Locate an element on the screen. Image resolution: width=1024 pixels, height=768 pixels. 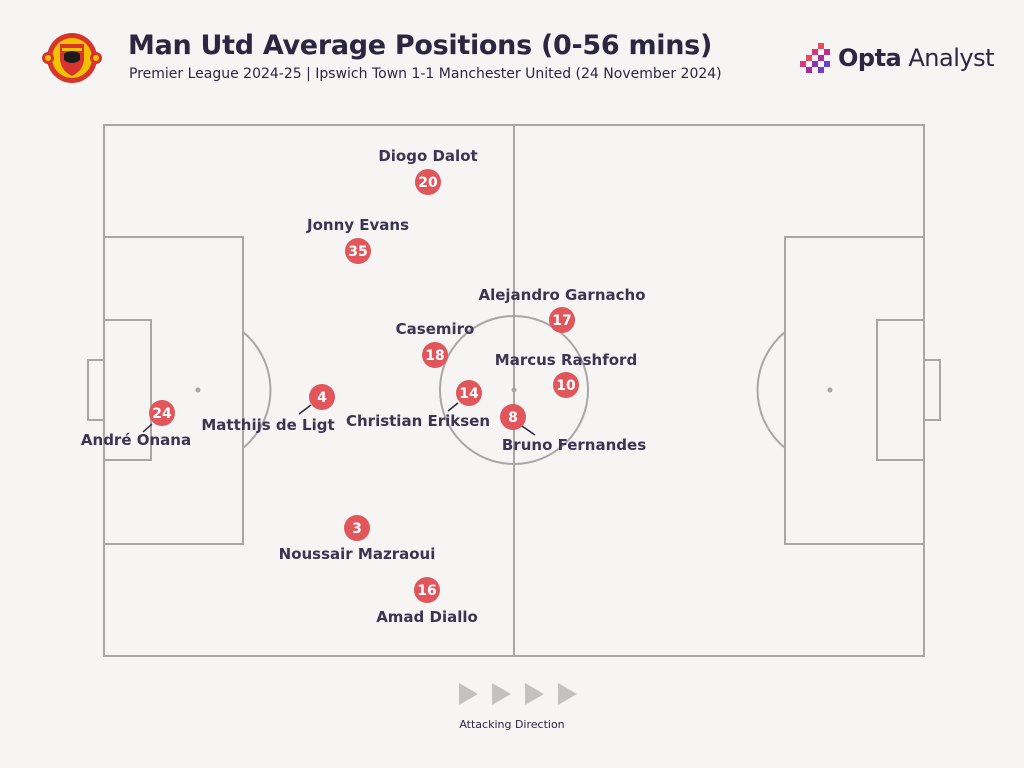
right-penalty-spot is located at coordinates (830, 390).